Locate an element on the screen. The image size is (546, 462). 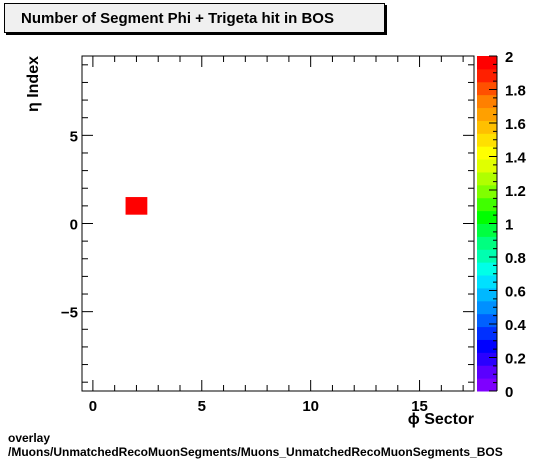
x-tick-label: 5 is located at coordinates (202, 406).